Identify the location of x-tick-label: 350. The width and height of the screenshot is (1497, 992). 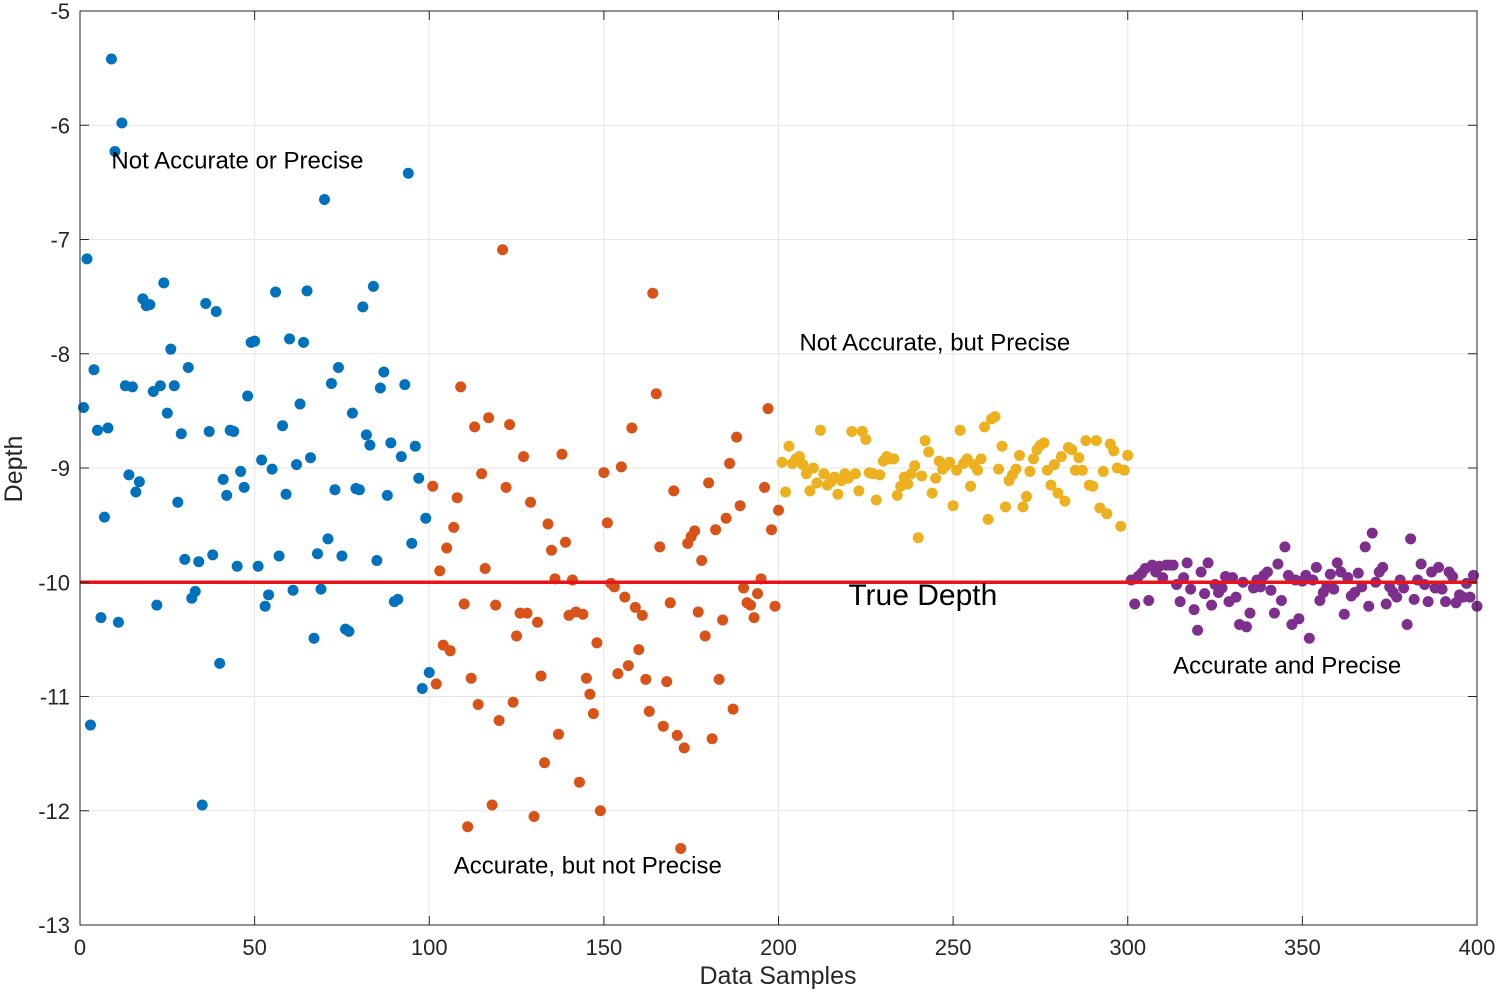
(1302, 947).